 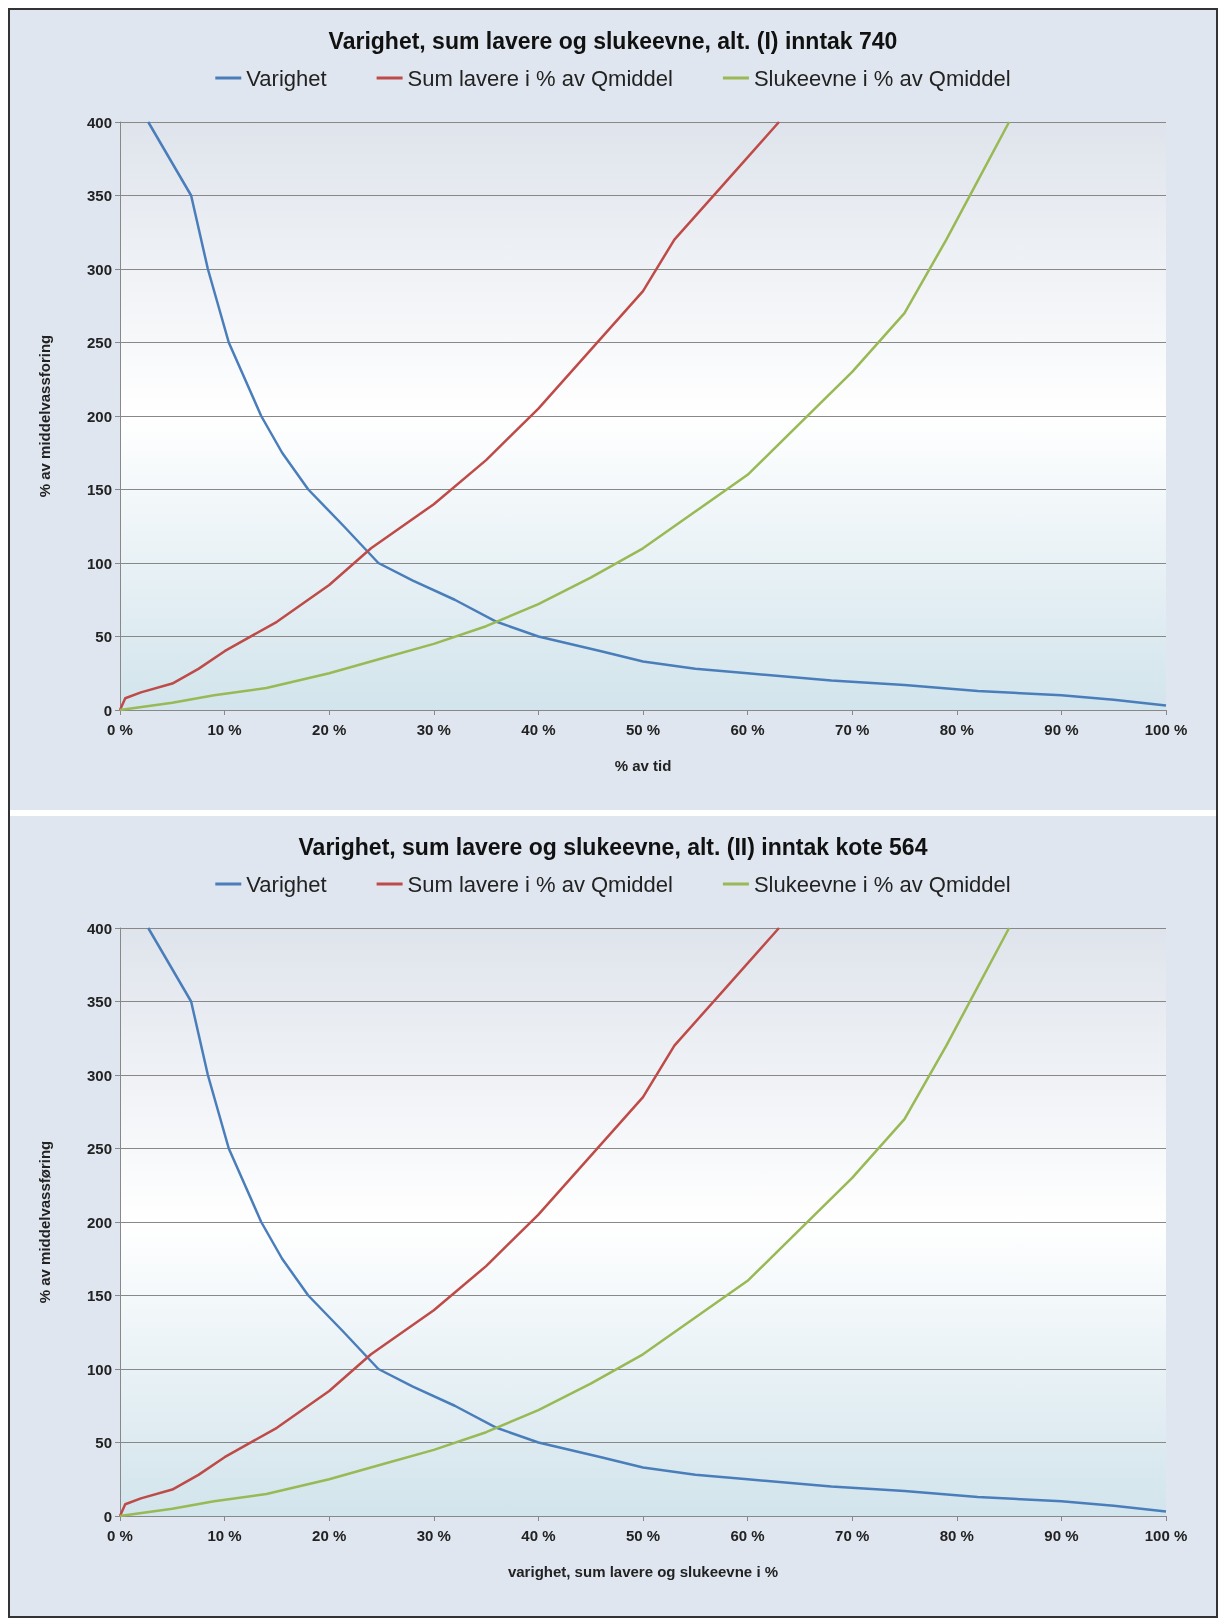 I want to click on x-axis-title: % av tid, so click(x=643, y=765).